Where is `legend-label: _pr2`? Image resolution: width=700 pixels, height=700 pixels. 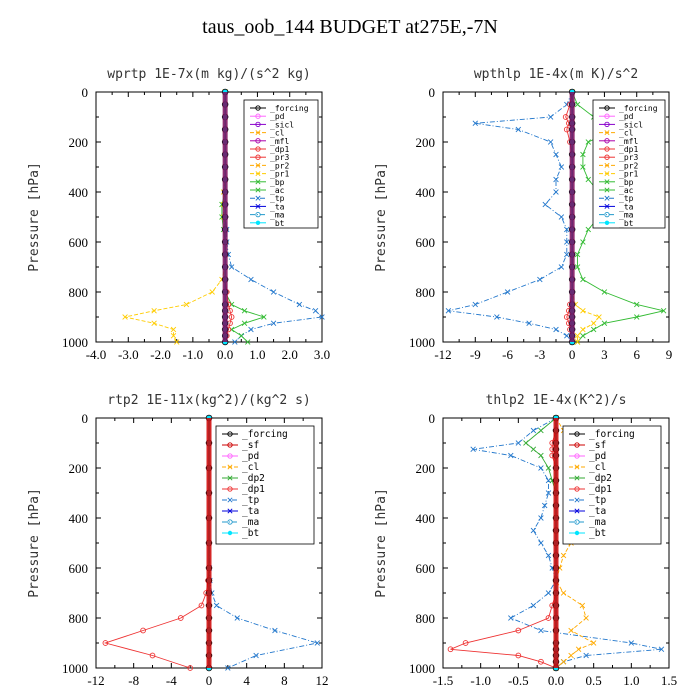
legend-label: _pr2 is located at coordinates (279, 165).